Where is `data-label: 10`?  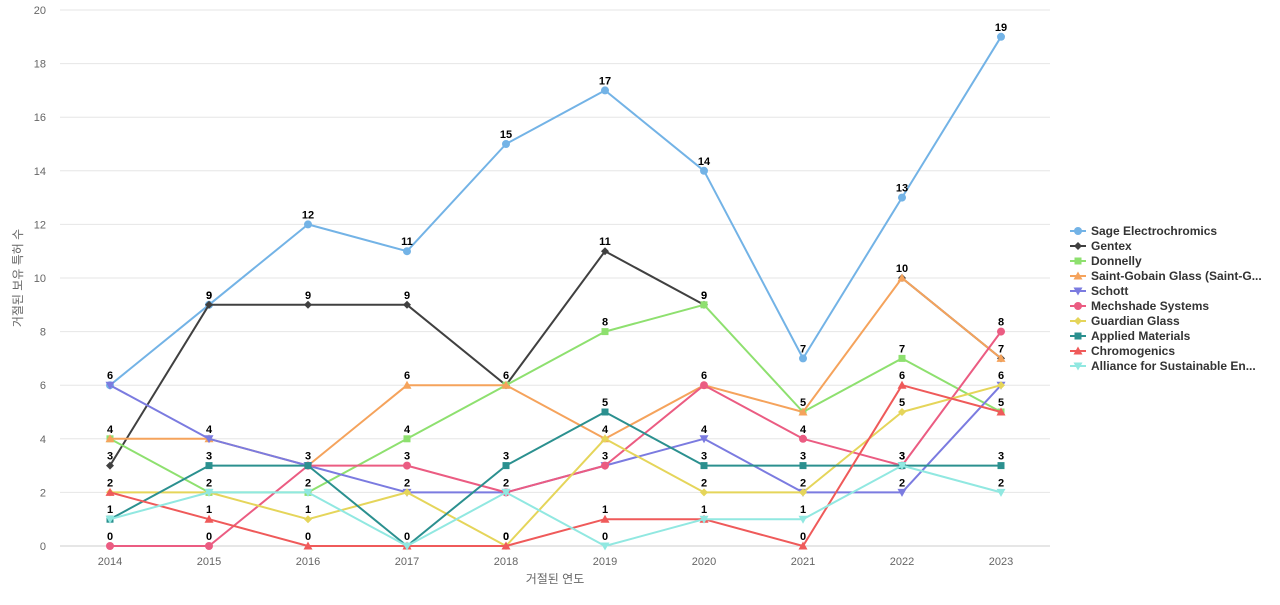 data-label: 10 is located at coordinates (902, 269).